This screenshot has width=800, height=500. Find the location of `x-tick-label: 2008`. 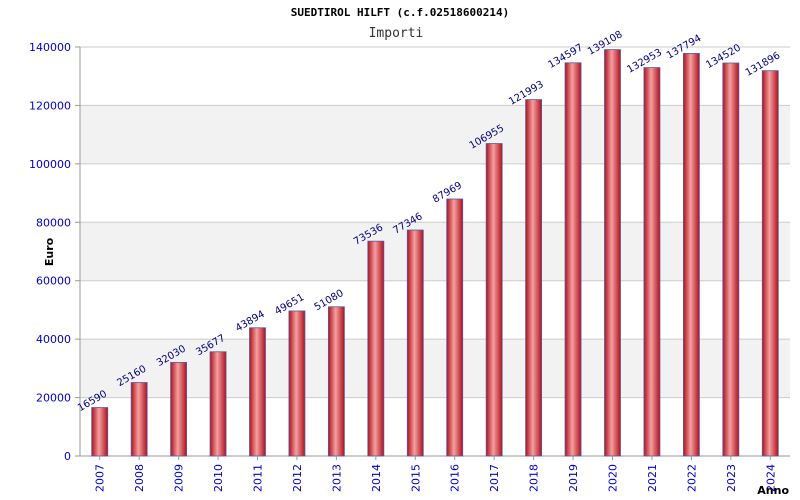

x-tick-label: 2008 is located at coordinates (139, 478).